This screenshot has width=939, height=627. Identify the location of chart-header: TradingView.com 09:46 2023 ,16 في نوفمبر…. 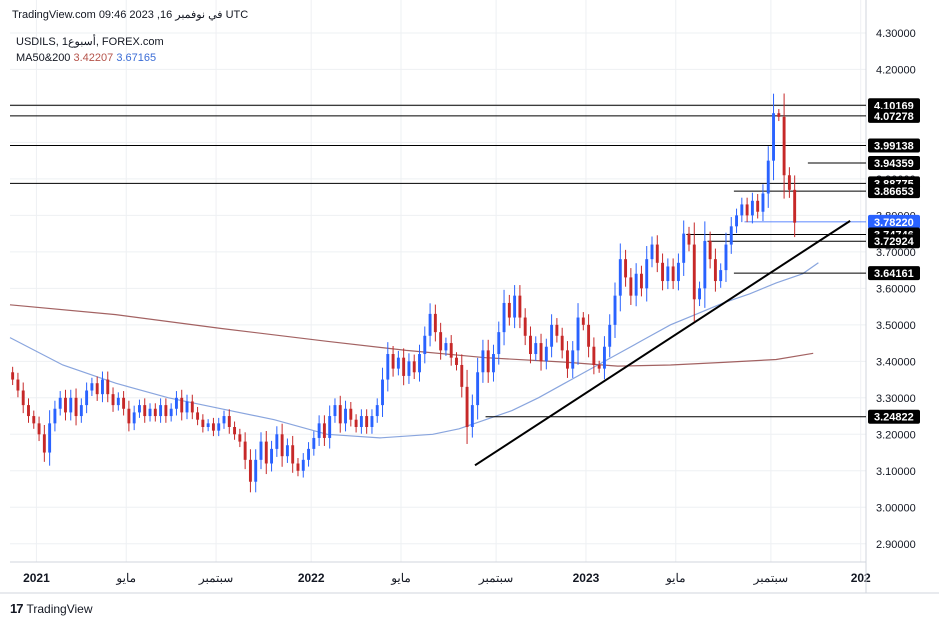
(130, 15).